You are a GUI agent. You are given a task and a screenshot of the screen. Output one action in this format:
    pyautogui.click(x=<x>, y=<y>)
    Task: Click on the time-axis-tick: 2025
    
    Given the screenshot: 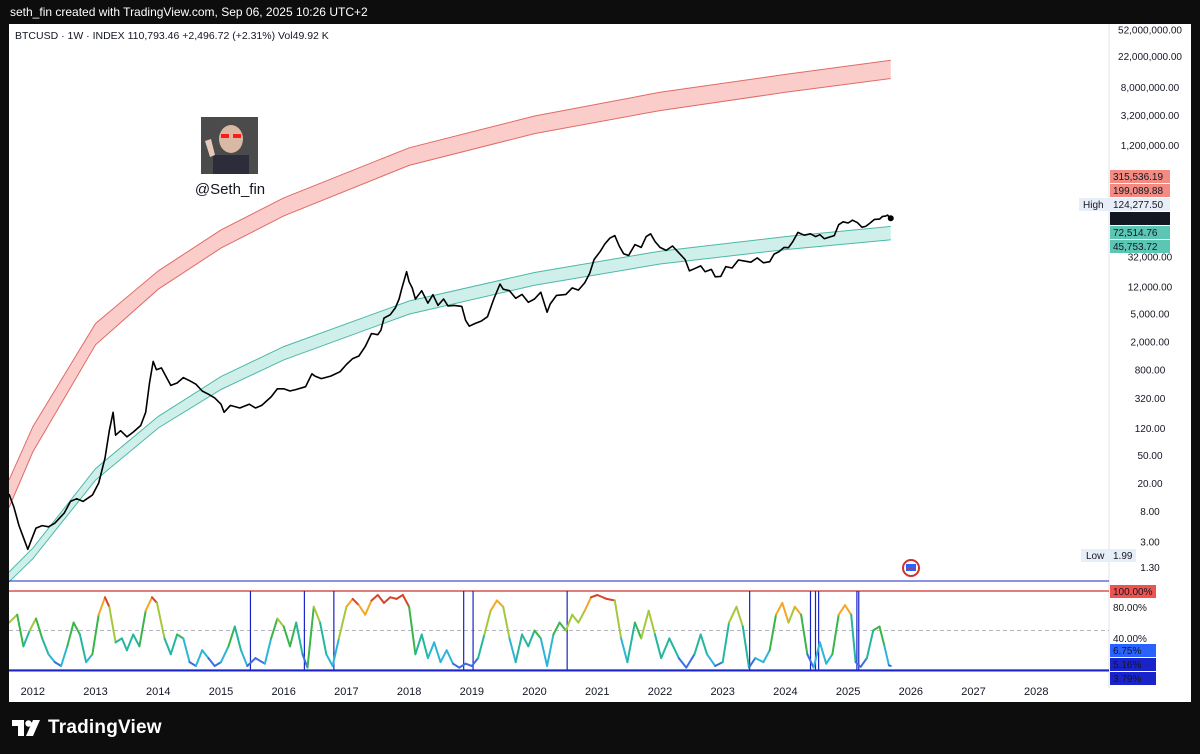 What is the action you would take?
    pyautogui.click(x=848, y=692)
    